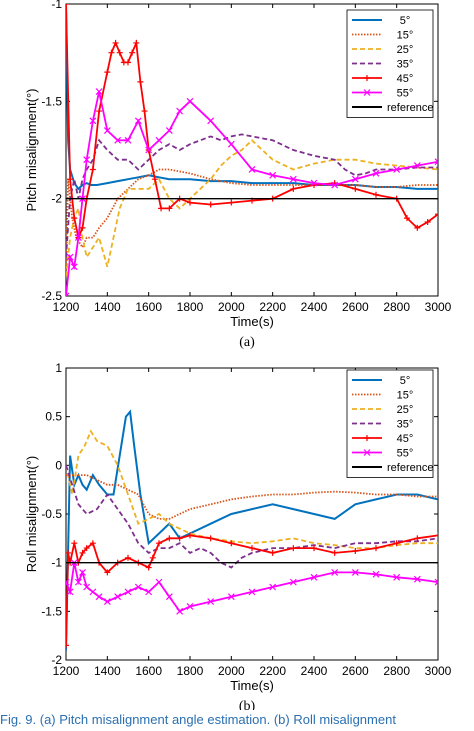  What do you see at coordinates (396, 307) in the screenshot?
I see `x-tick-label: 2800` at bounding box center [396, 307].